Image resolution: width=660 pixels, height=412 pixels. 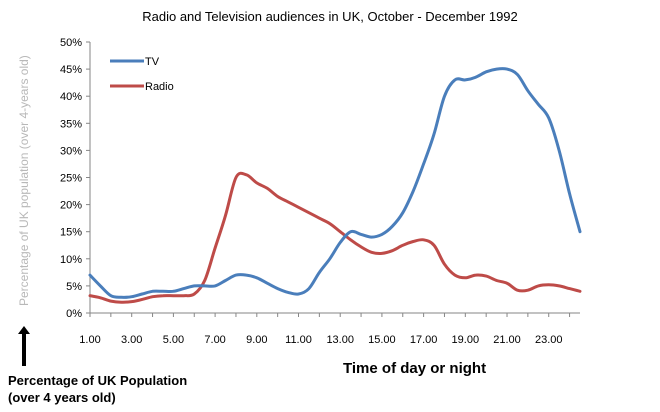 What do you see at coordinates (142, 74) in the screenshot?
I see `legend: TV Radio` at bounding box center [142, 74].